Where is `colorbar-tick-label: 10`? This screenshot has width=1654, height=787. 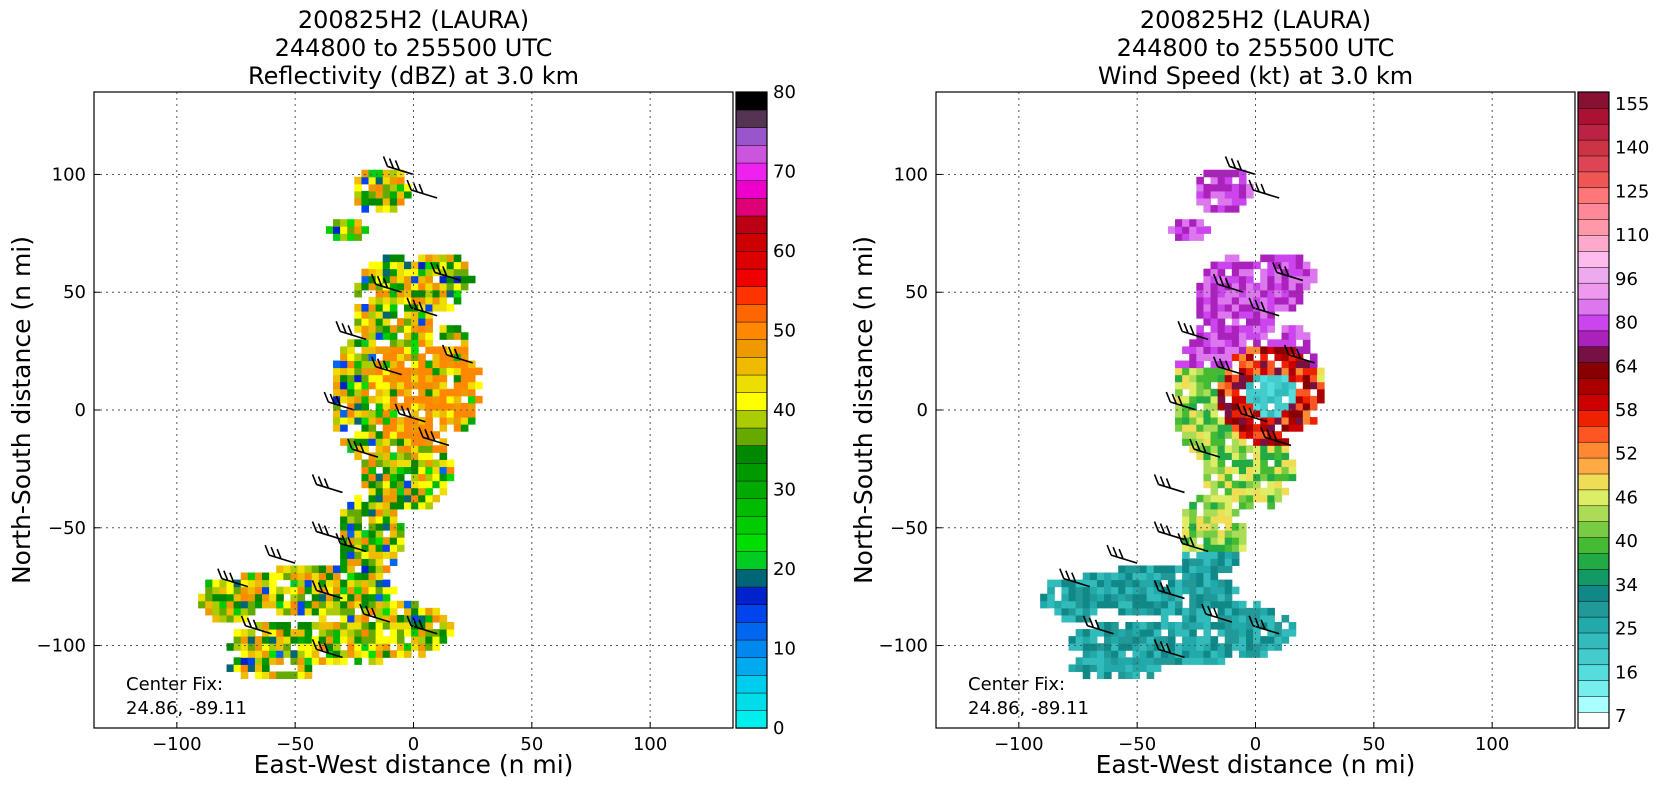
colorbar-tick-label: 10 is located at coordinates (784, 649).